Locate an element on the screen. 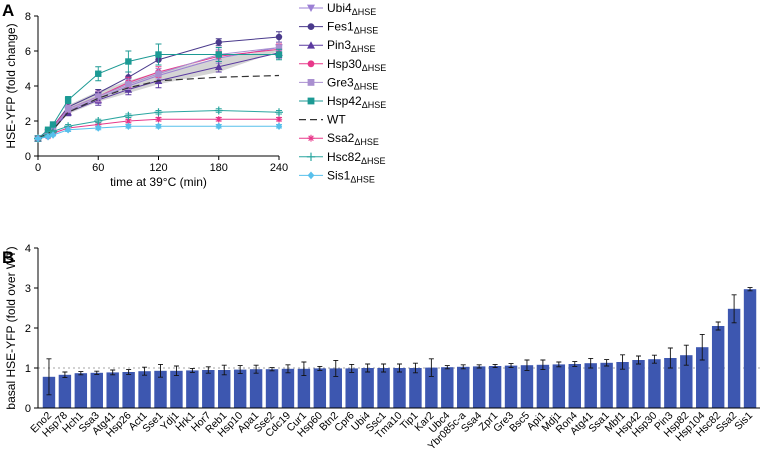  bar-zpr1 is located at coordinates (495, 387).